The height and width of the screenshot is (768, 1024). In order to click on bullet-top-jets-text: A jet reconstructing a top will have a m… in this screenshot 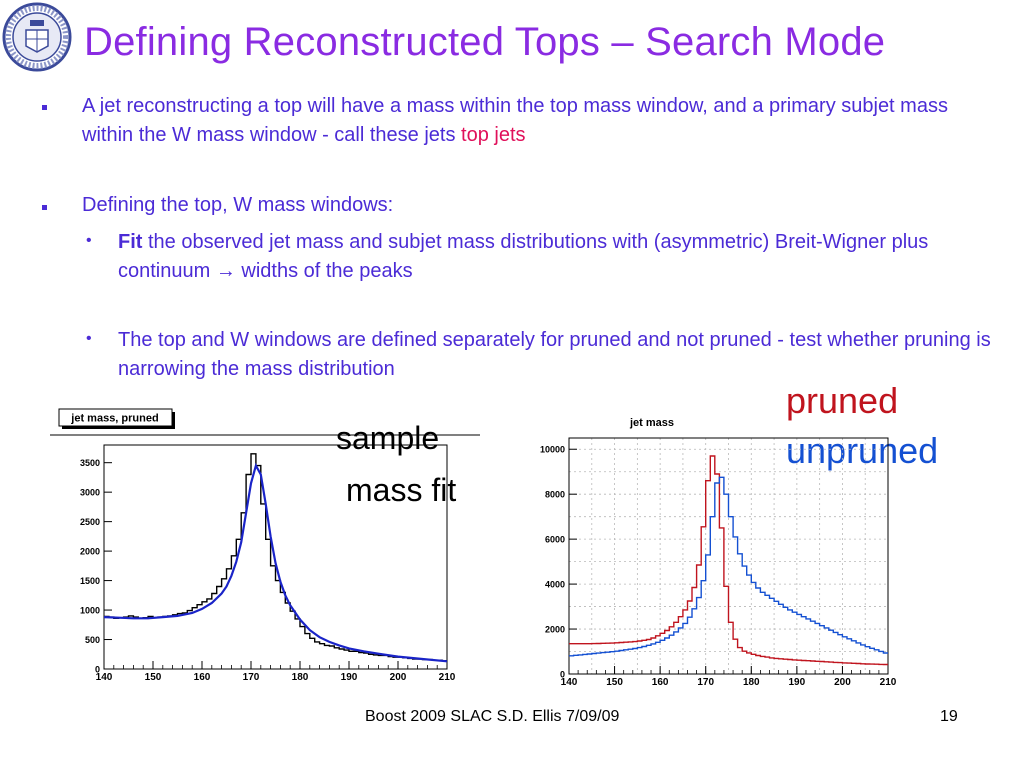, I will do `click(515, 120)`.